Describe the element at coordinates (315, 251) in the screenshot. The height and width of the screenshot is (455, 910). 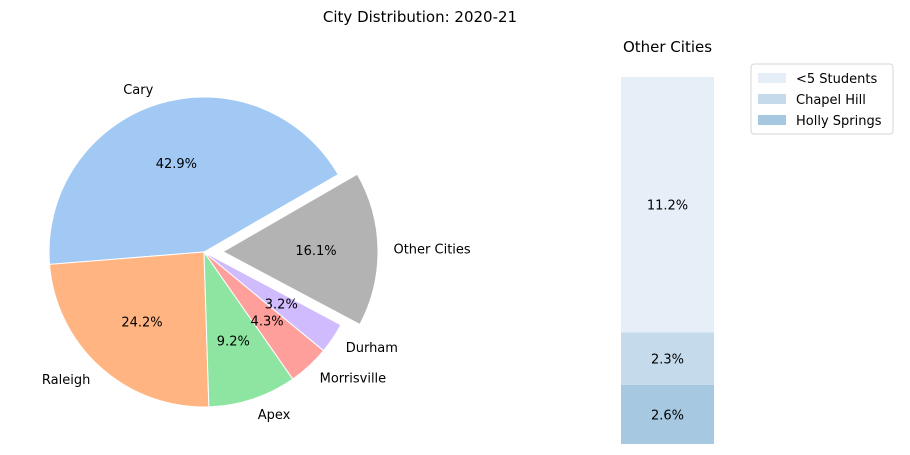
I see `pie-value-label-other-cities: 16.1%` at that location.